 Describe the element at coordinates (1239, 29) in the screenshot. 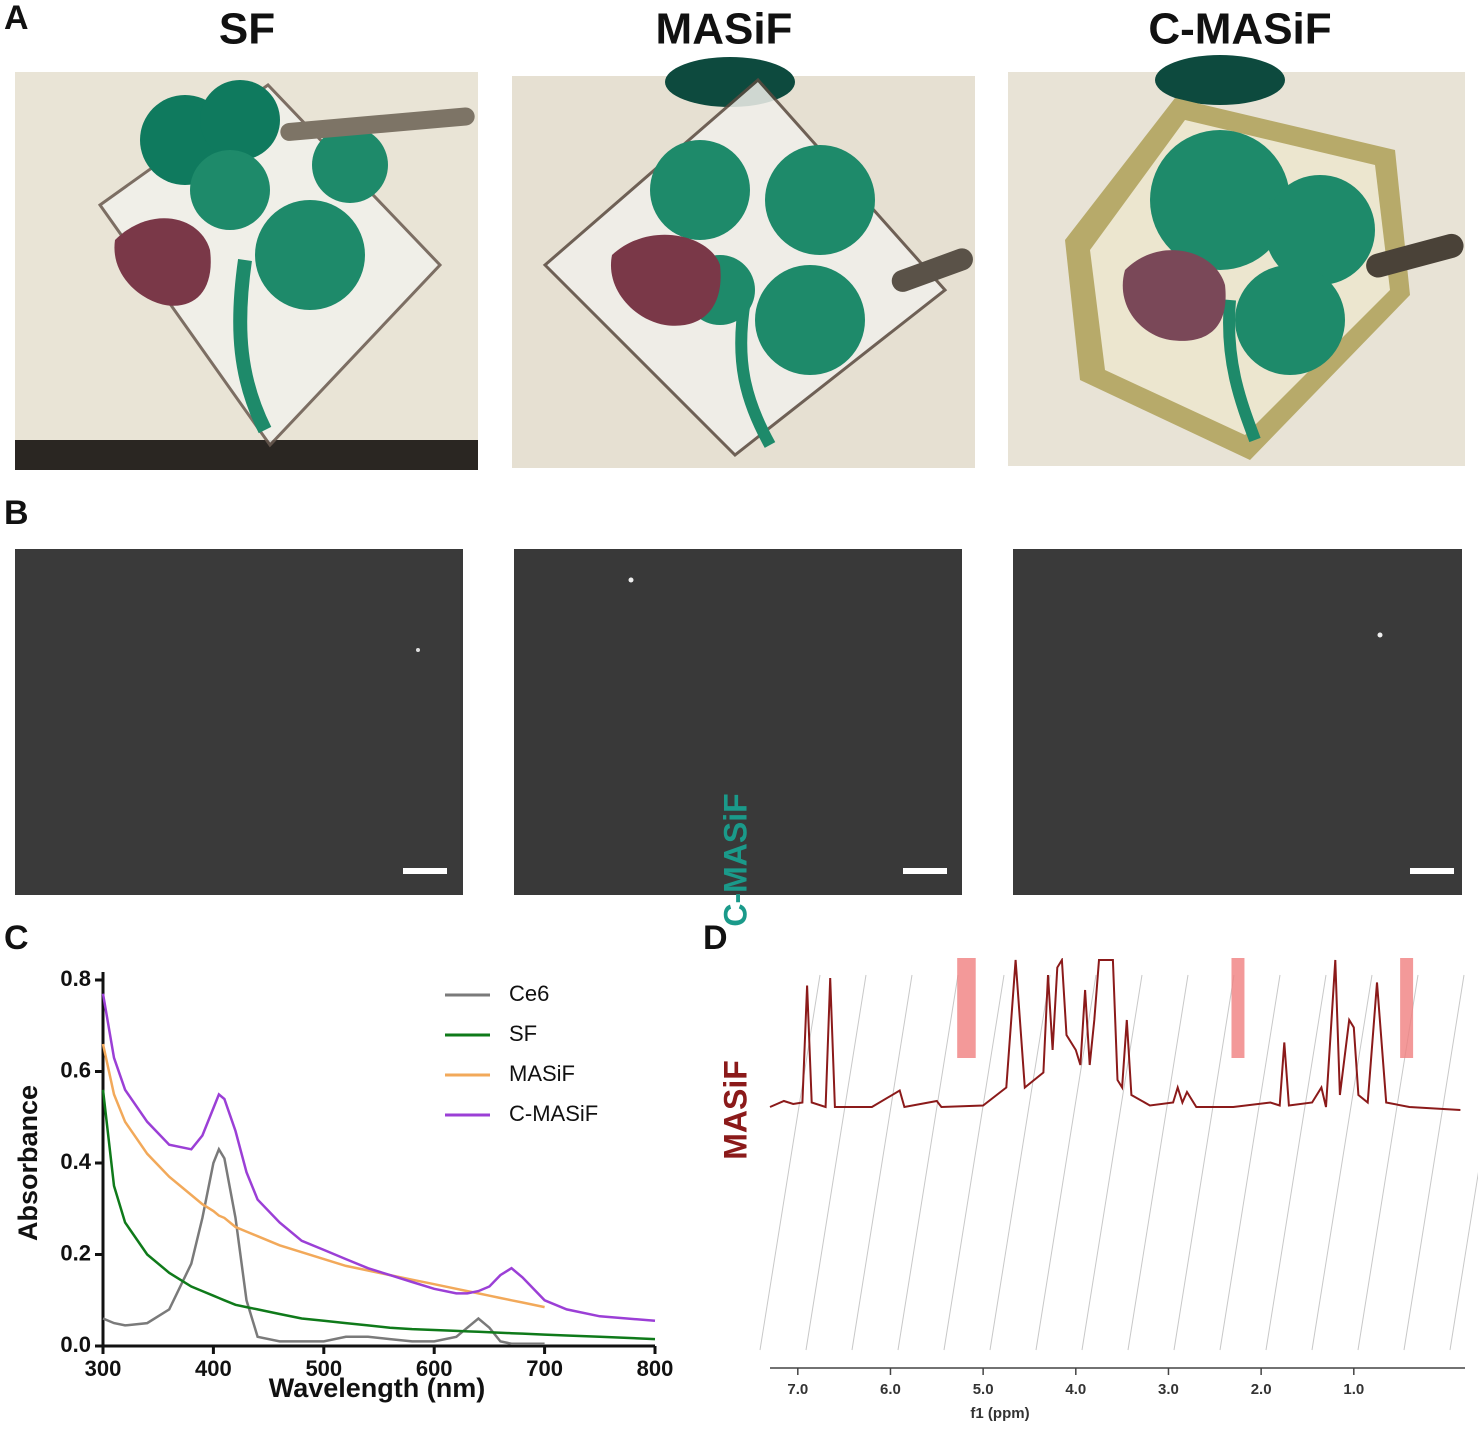

I see `photo-title: C-MASiF` at that location.